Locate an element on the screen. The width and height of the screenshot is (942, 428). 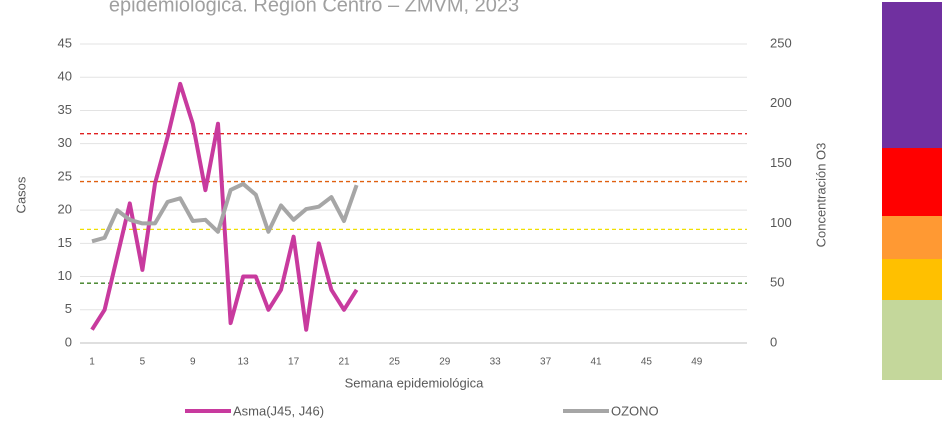
x-tick-label: 1 is located at coordinates (92, 362).